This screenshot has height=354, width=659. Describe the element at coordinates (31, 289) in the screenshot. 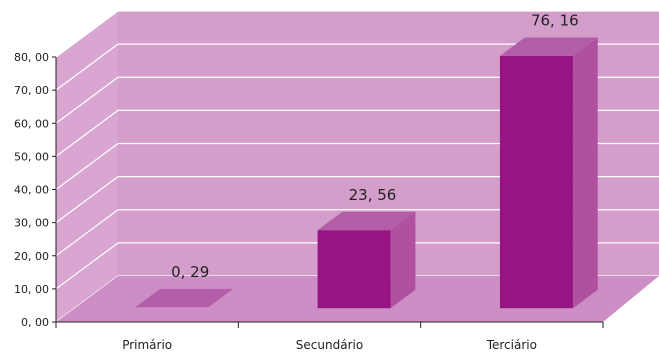

I see `y-tick-label-1: 10, 00` at that location.